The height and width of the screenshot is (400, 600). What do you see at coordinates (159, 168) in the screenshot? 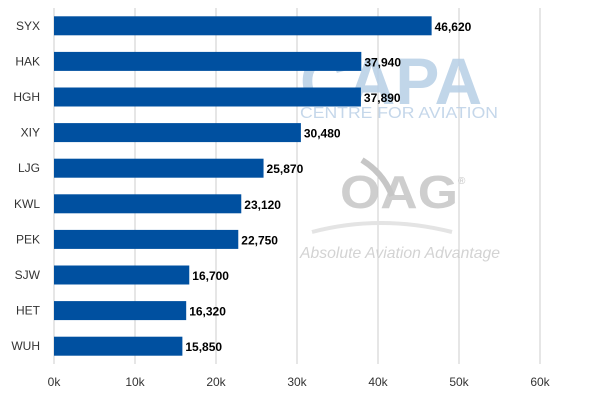
I see `bar-ljg` at bounding box center [159, 168].